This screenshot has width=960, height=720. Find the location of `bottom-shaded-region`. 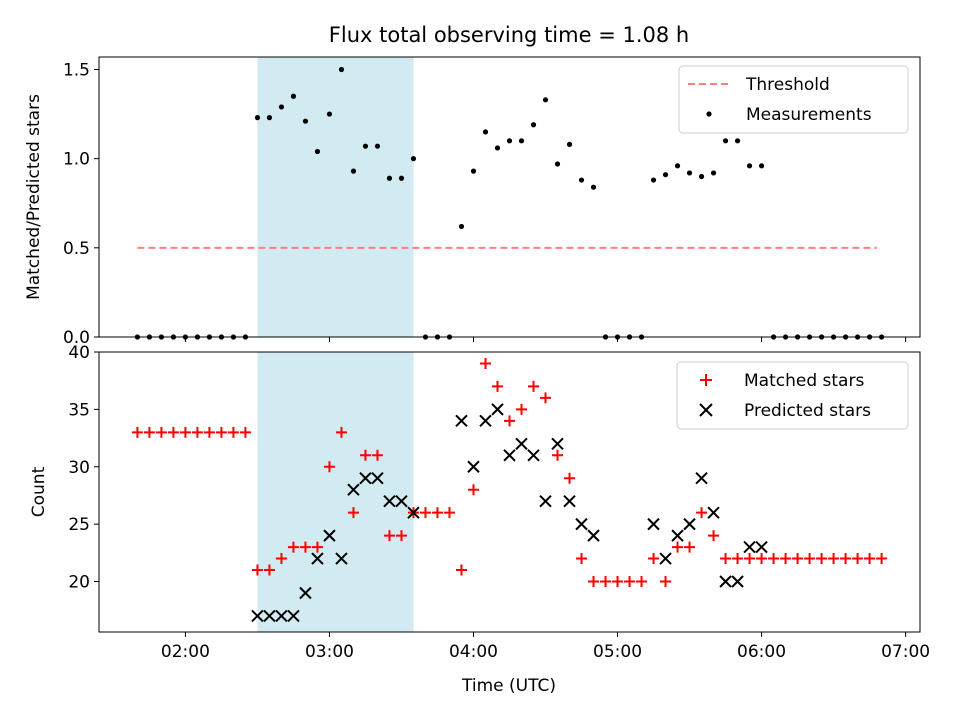

bottom-shaded-region is located at coordinates (335, 492).